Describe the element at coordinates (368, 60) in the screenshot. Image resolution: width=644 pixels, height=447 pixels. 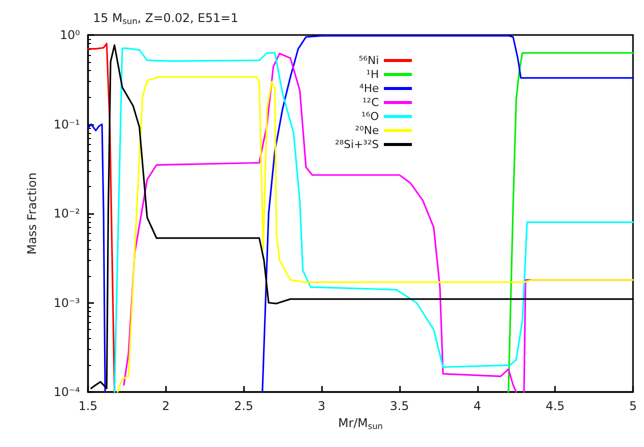
I see `legend-label: ⁵⁶Ni` at that location.